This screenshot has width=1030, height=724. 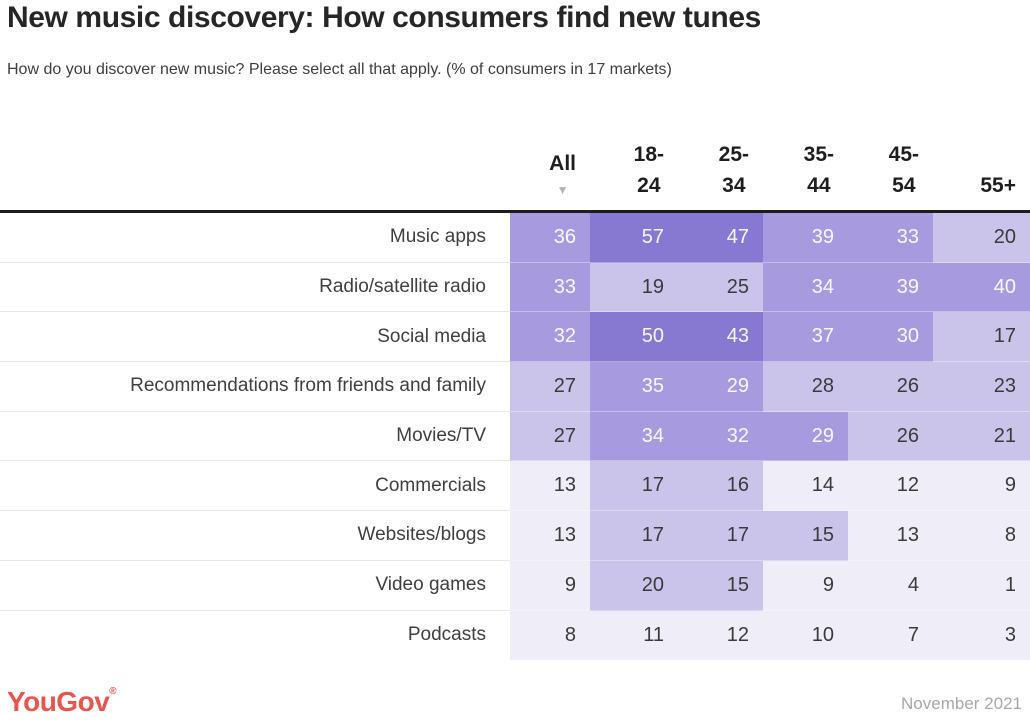 I want to click on row-label: Radio/satellite radio, so click(x=255, y=287).